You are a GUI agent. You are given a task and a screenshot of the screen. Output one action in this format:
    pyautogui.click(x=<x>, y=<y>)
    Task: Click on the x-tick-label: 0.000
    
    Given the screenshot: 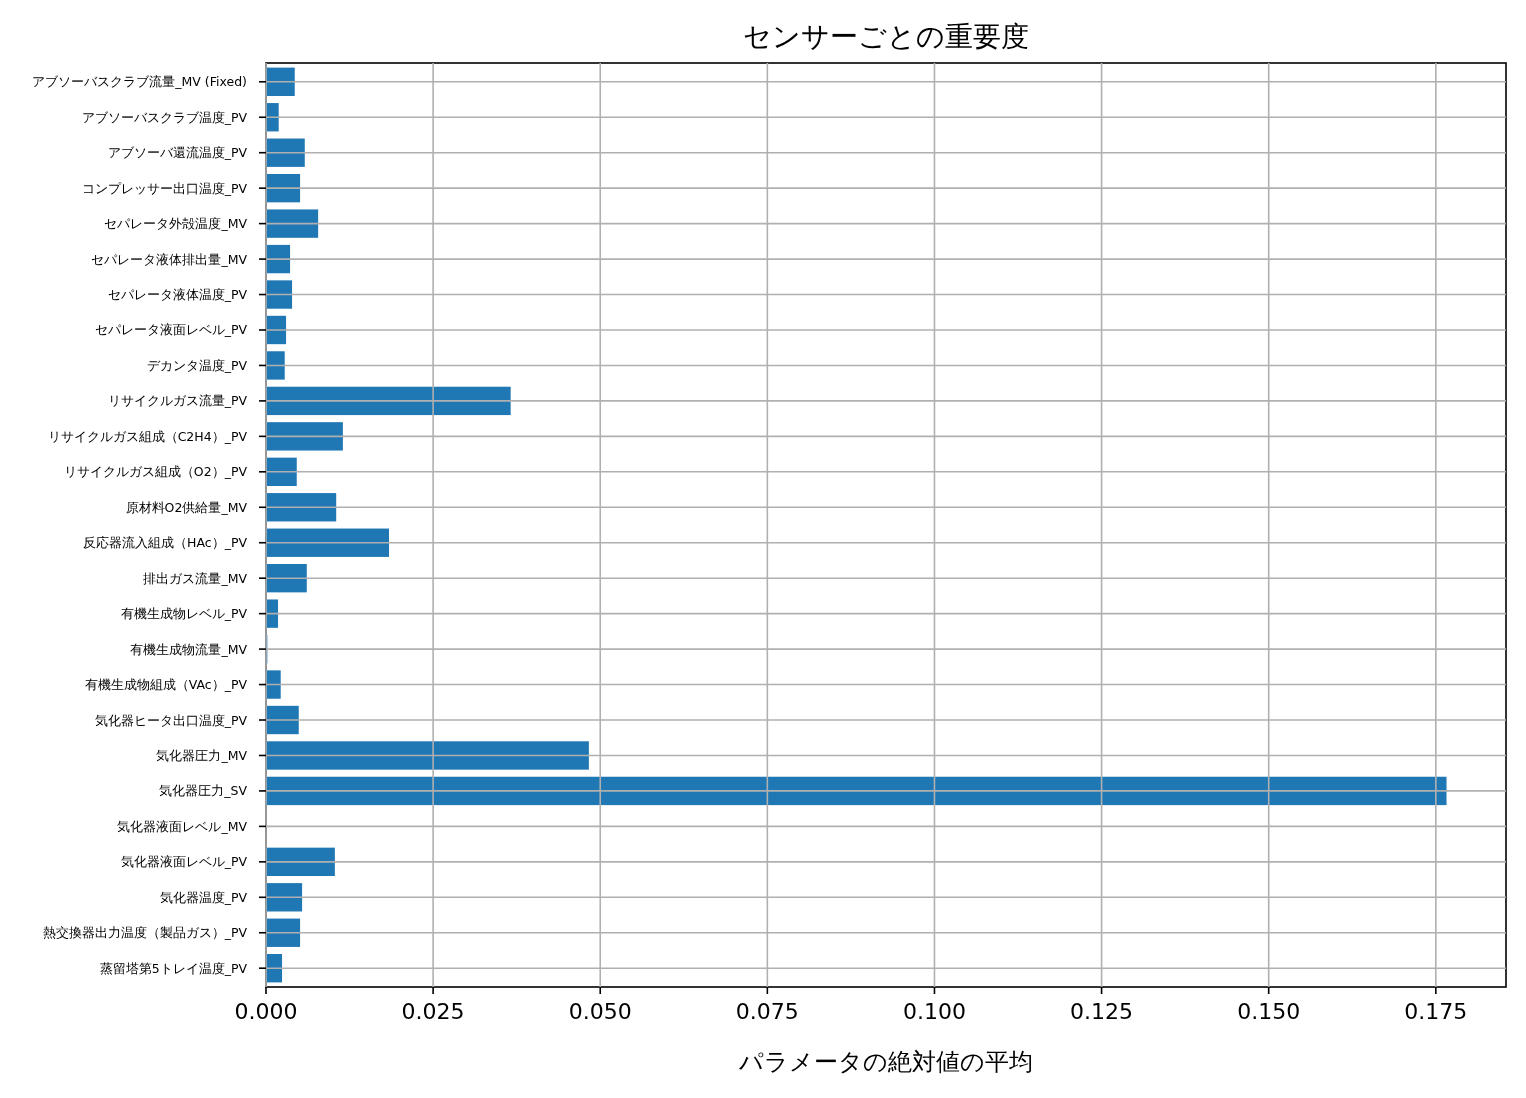 What is the action you would take?
    pyautogui.click(x=266, y=1011)
    